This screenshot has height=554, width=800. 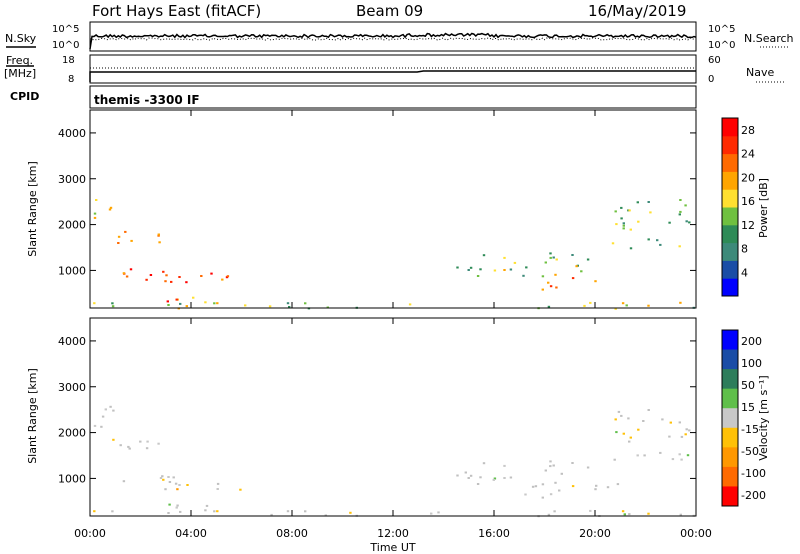 What do you see at coordinates (721, 29) in the screenshot?
I see `noise-right-tick-top: 10^5` at bounding box center [721, 29].